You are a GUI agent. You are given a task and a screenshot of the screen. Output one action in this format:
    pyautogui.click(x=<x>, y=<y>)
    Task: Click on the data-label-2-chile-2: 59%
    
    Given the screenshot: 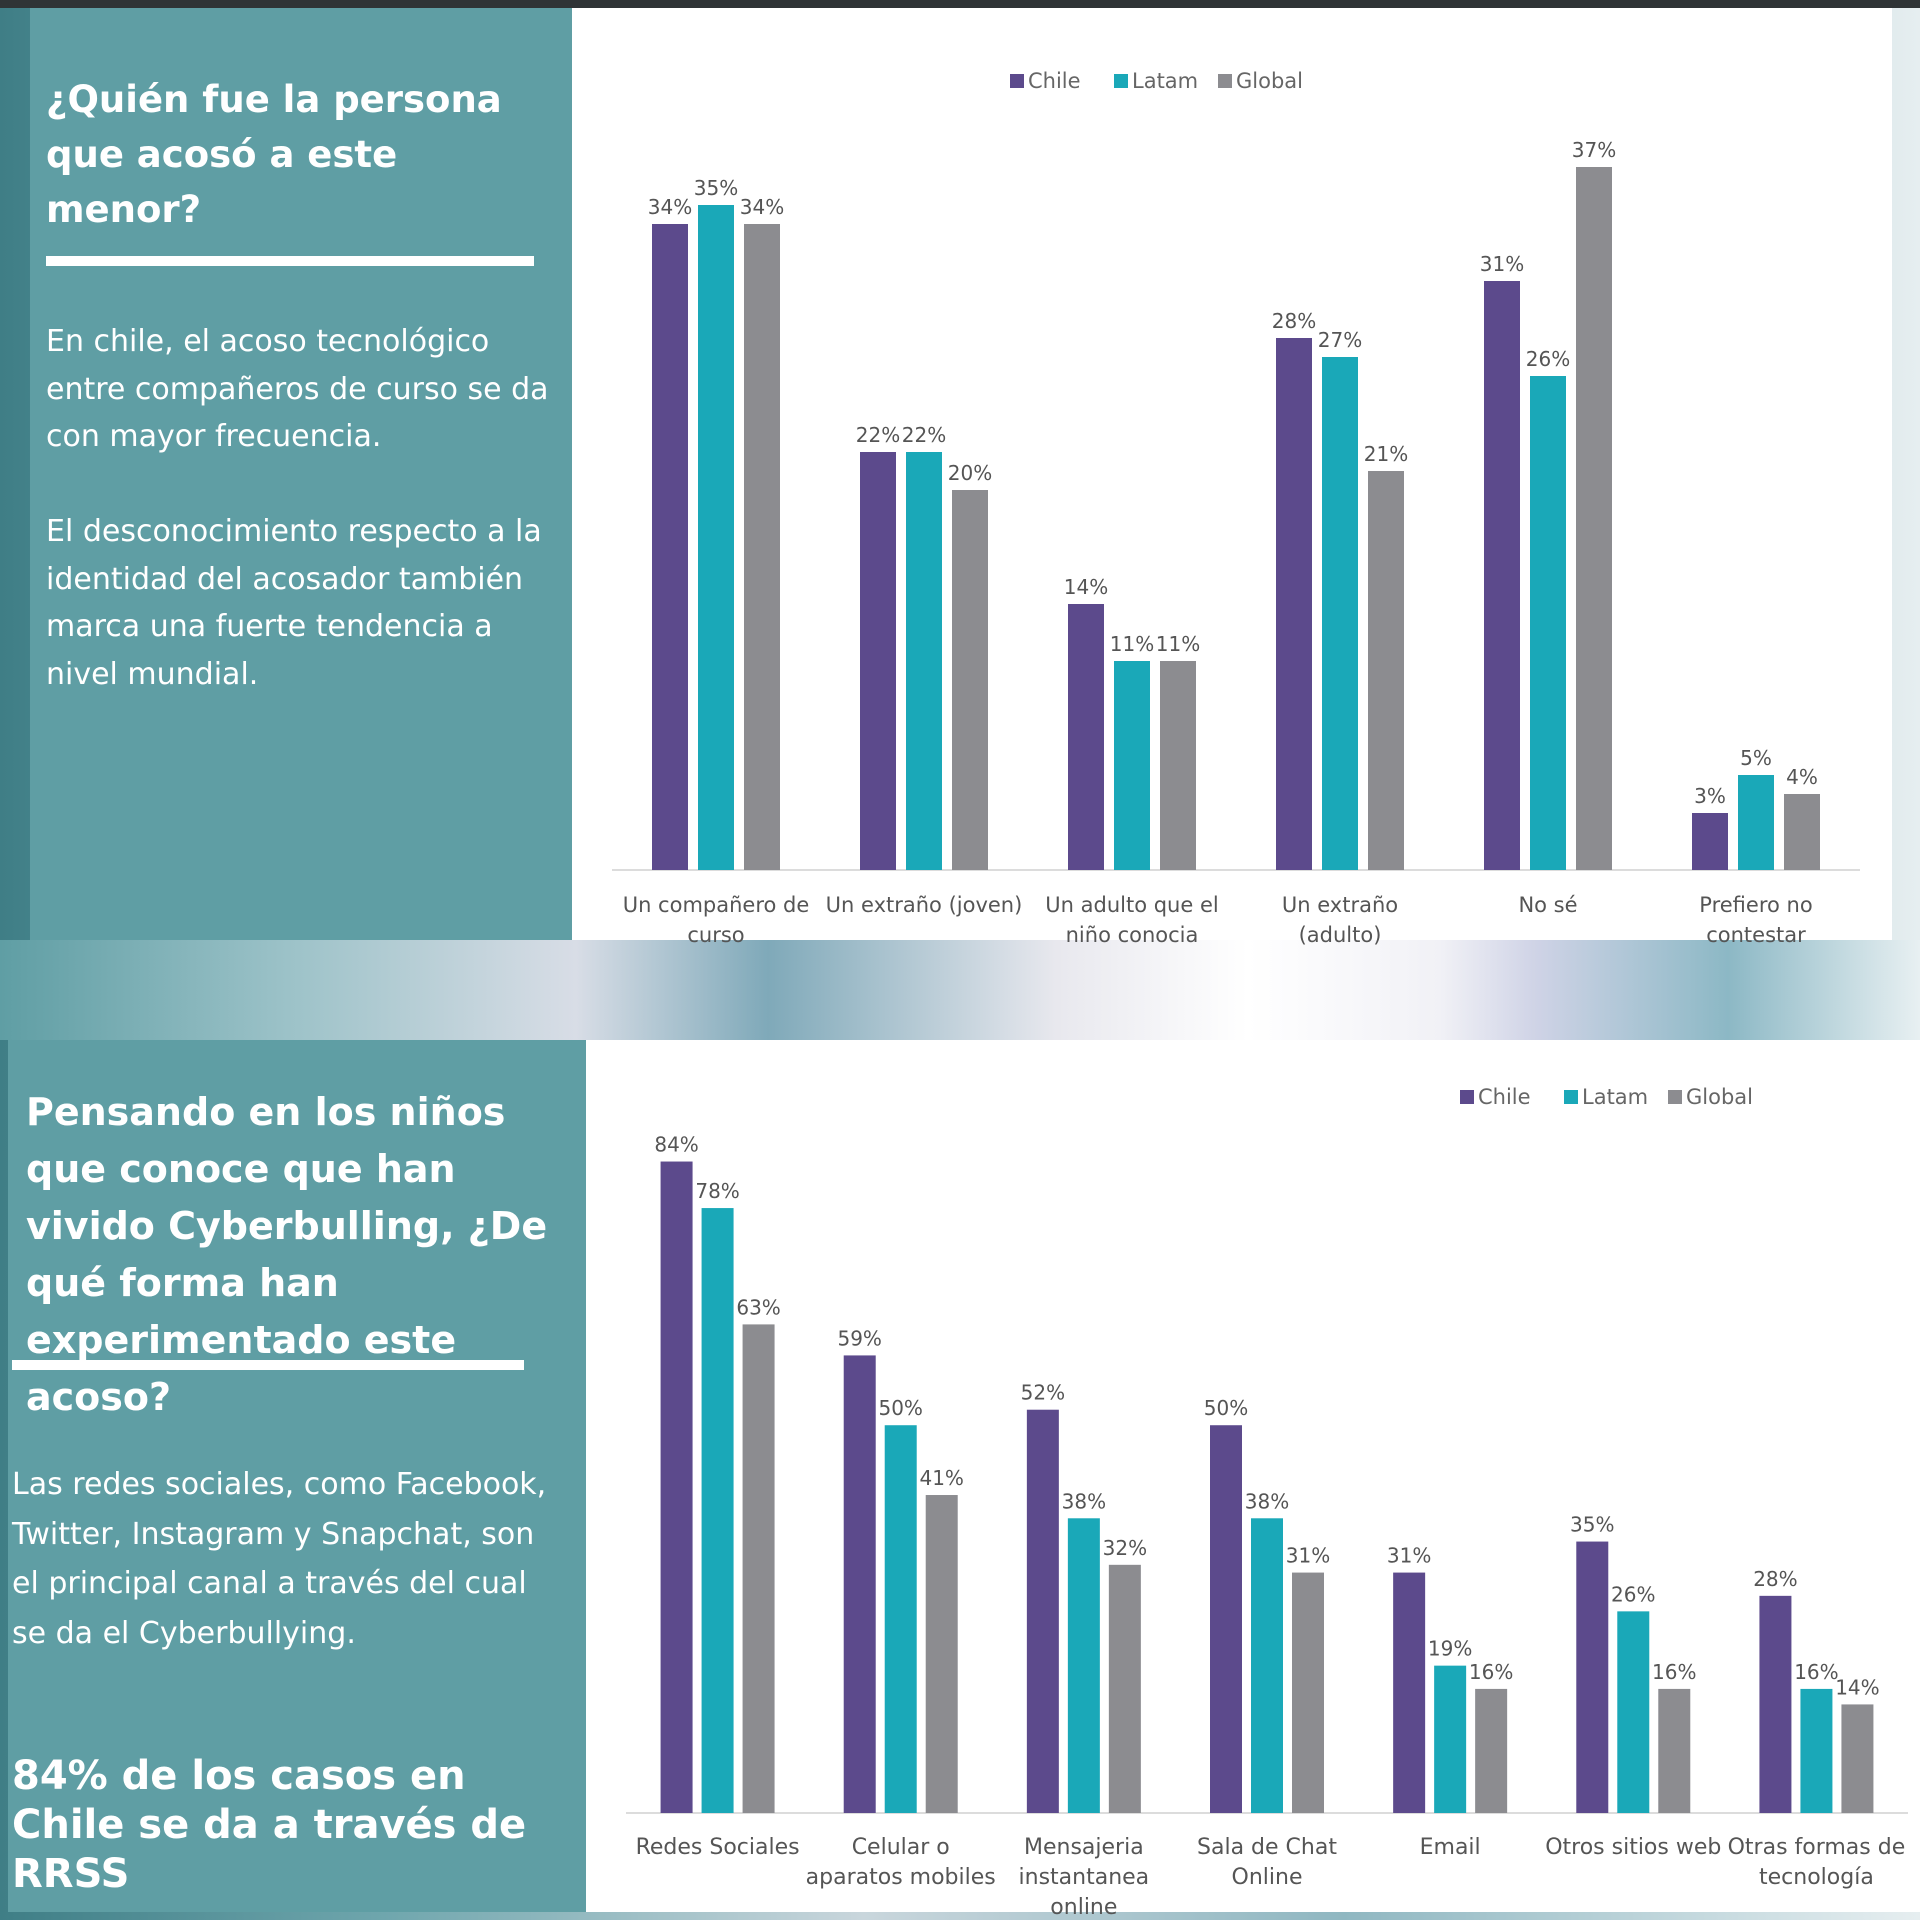 What is the action you would take?
    pyautogui.click(x=859, y=1338)
    